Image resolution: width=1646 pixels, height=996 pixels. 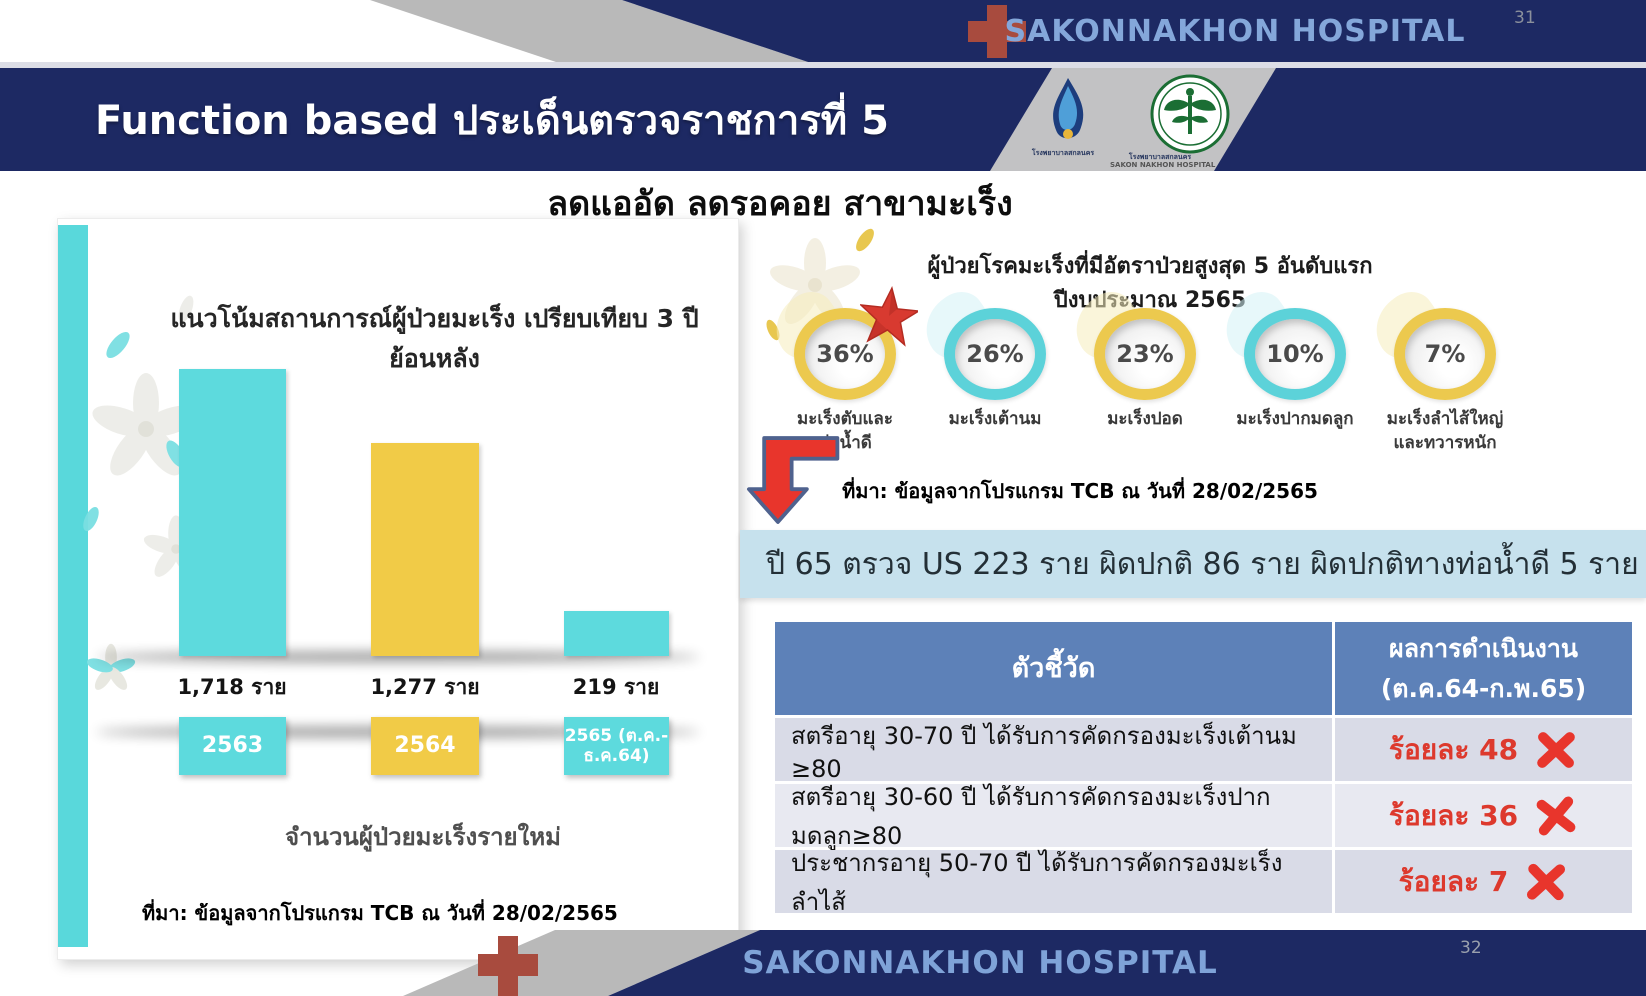 What do you see at coordinates (232, 687) in the screenshot?
I see `bar-value-label: 1,718 ราย` at bounding box center [232, 687].